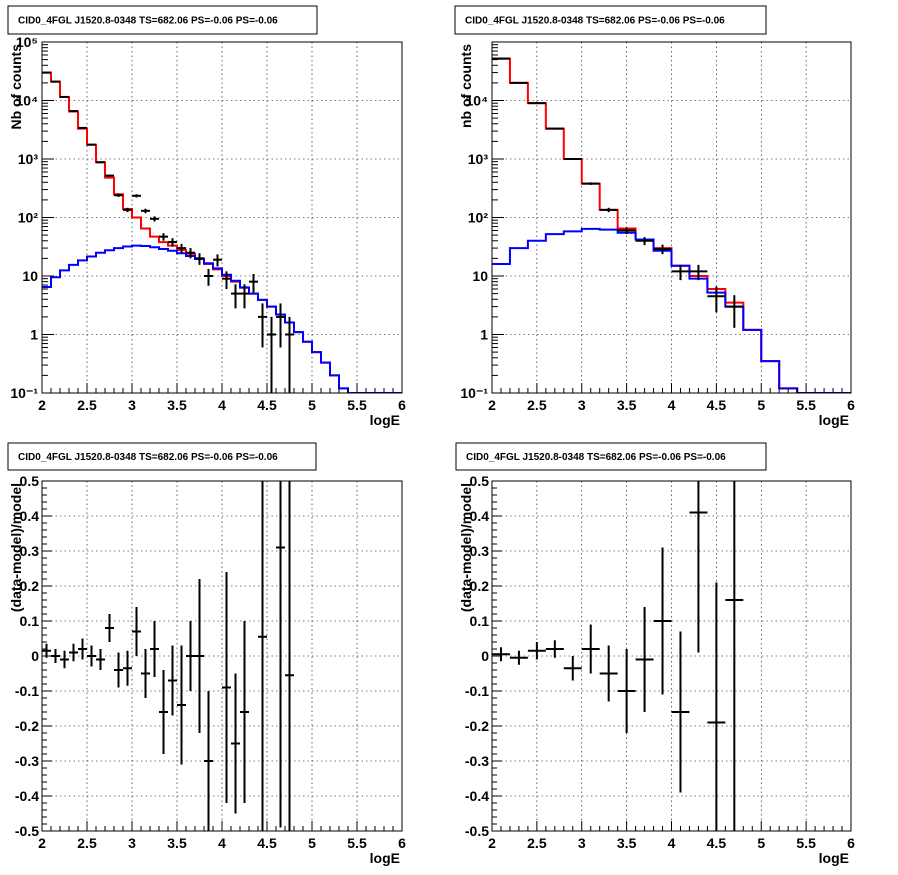 Image resolution: width=898 pixels, height=875 pixels. Describe the element at coordinates (30, 586) in the screenshot. I see `y-tick-label: 0.2` at that location.